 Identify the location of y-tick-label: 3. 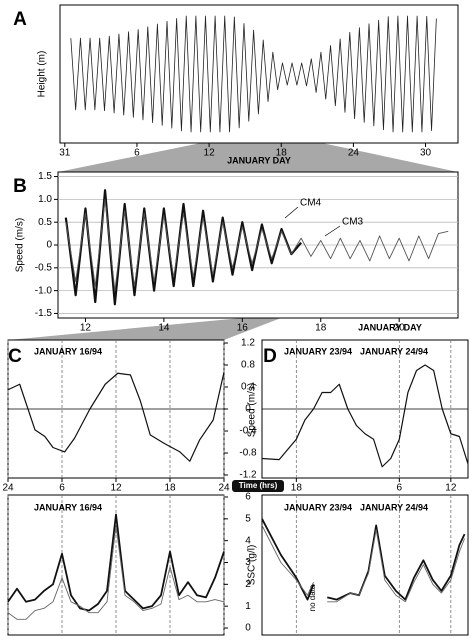
(248, 562).